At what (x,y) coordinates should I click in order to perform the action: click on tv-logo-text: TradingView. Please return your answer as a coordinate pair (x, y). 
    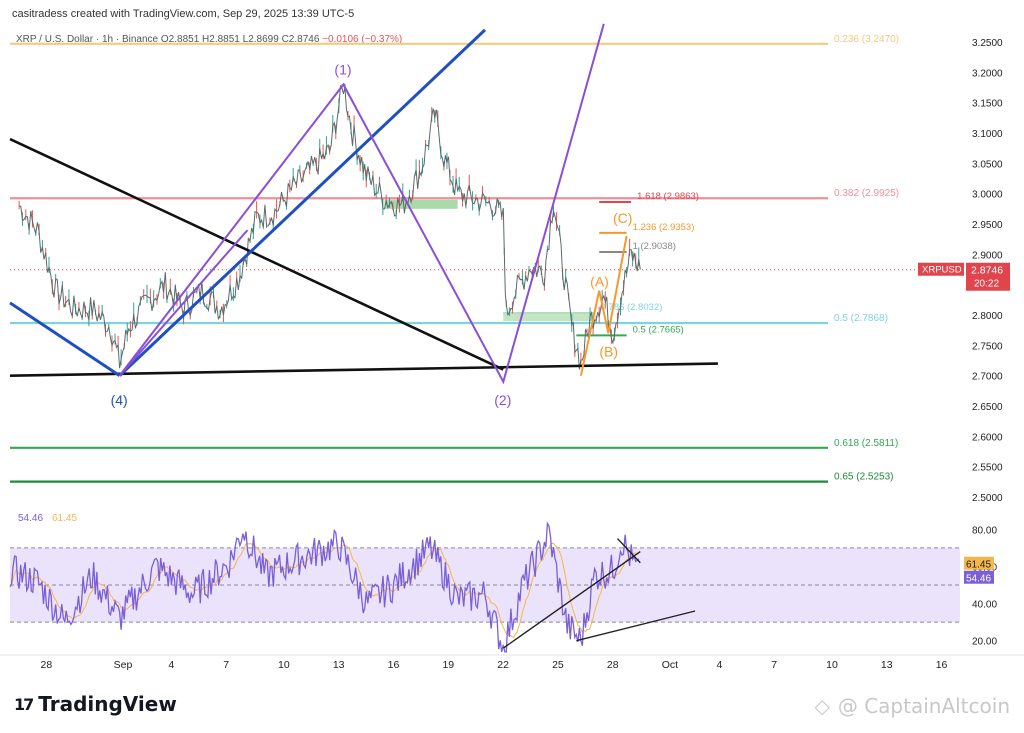
    Looking at the image, I should click on (107, 704).